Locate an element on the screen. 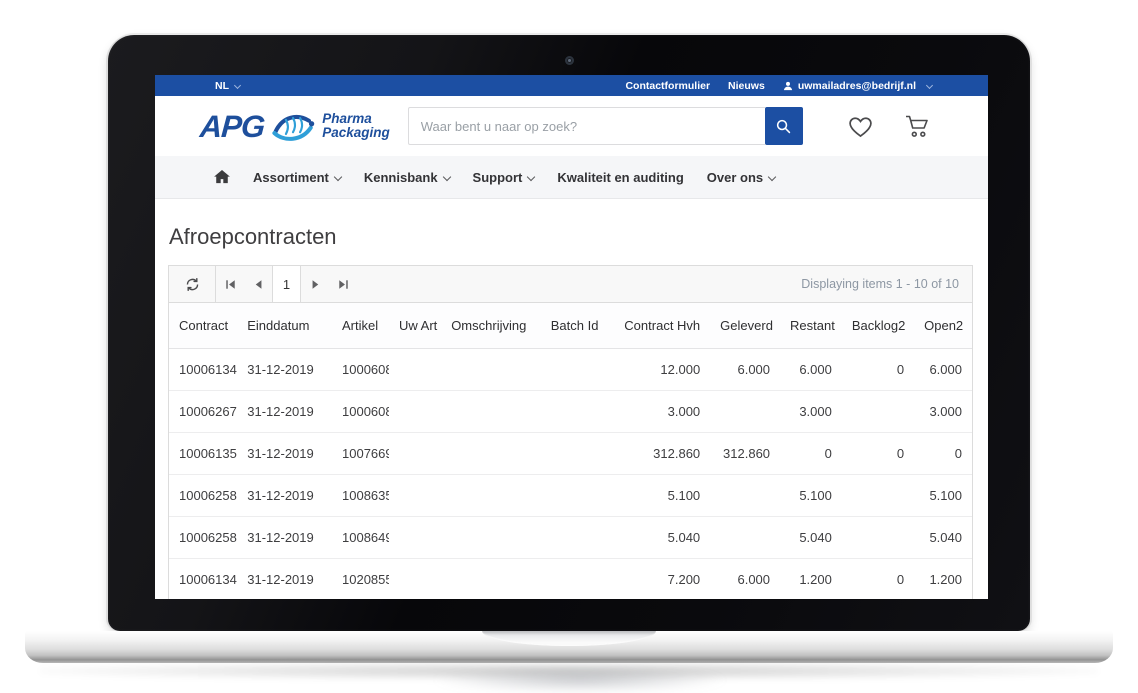 The width and height of the screenshot is (1138, 693). heart-icon is located at coordinates (860, 126).